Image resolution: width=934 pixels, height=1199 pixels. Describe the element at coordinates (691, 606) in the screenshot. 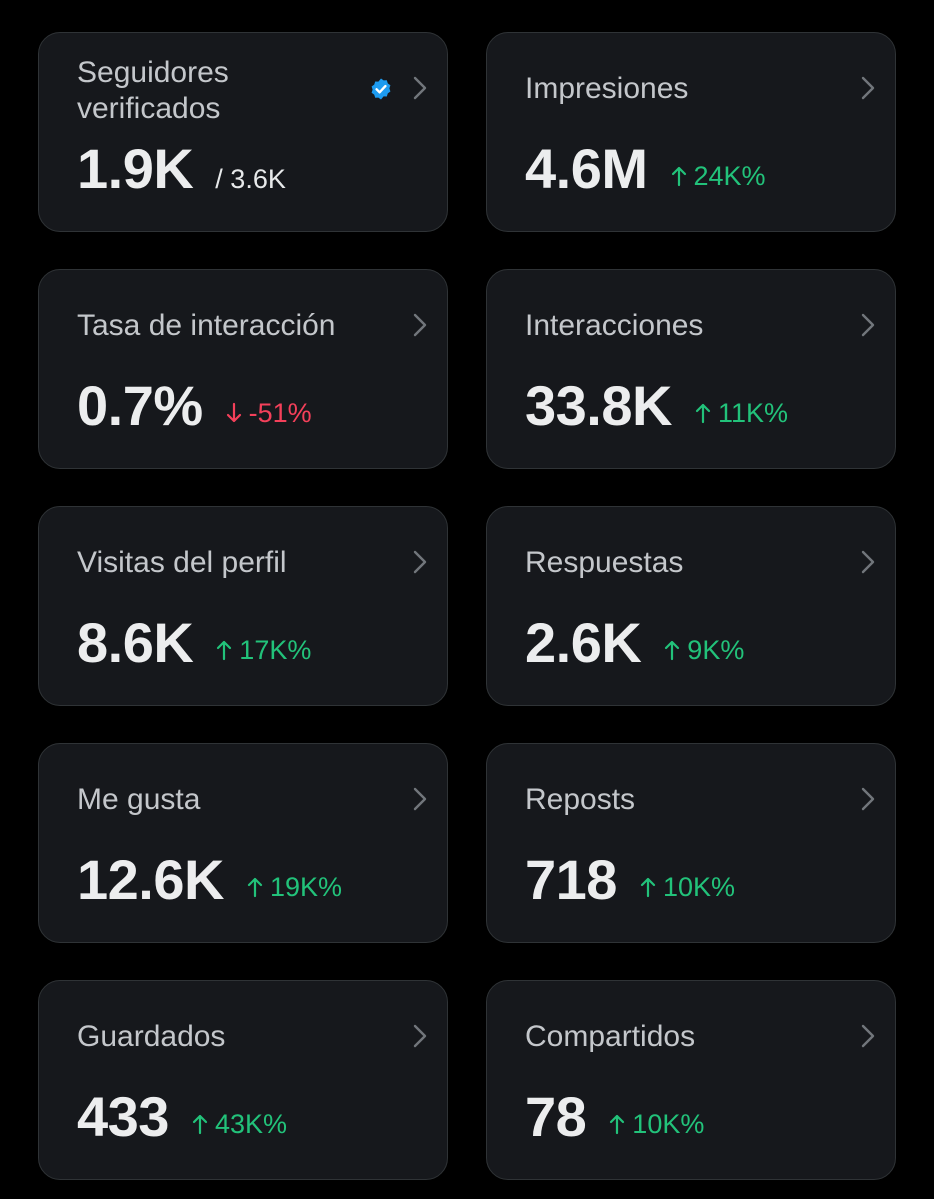

I see `metric-card-replies: Respuestas 2.6K 9K%` at that location.